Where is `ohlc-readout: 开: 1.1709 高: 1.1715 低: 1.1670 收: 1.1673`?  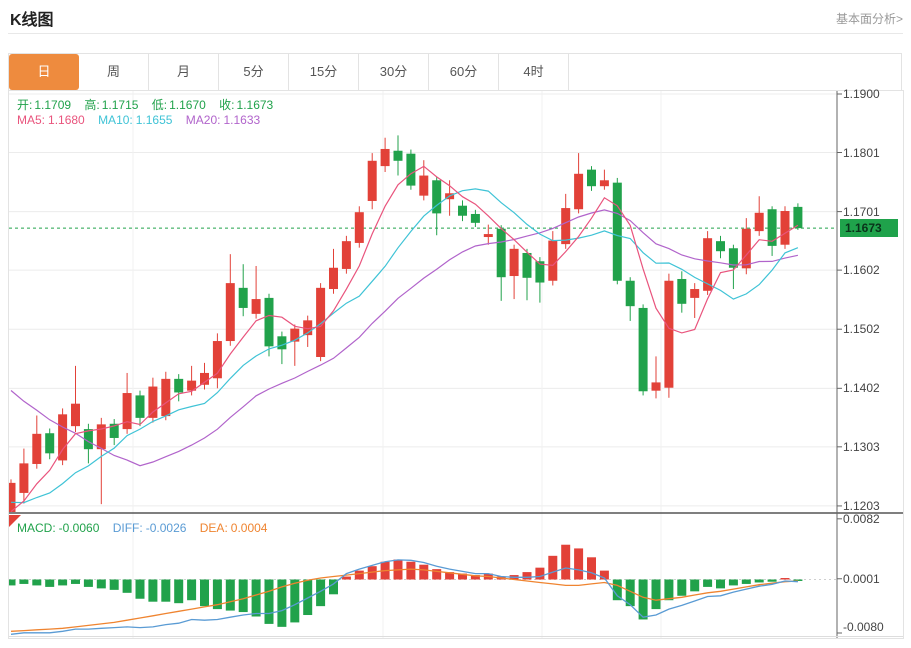
ohlc-readout: 开: 1.1709 高: 1.1715 低: 1.1670 收: 1.1673 is located at coordinates (150, 104).